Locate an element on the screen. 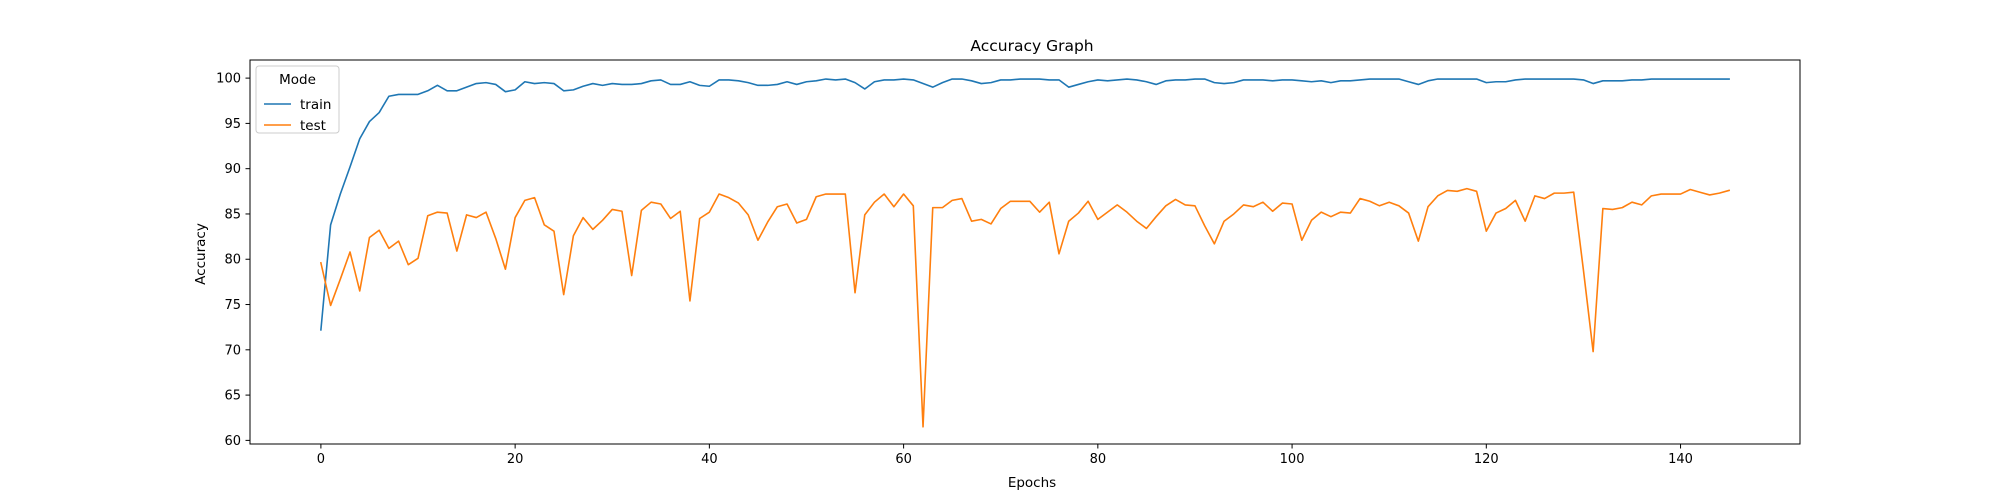 This screenshot has height=500, width=2000. legend-box is located at coordinates (297, 99).